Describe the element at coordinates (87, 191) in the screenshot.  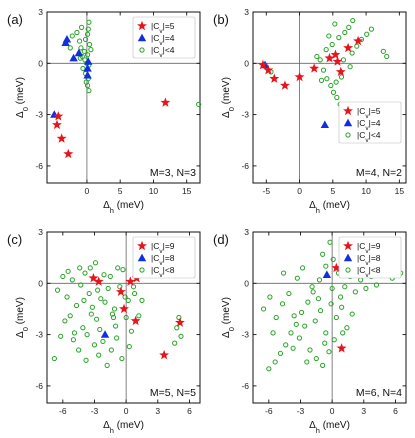
I see `x-tick-label: 0` at that location.